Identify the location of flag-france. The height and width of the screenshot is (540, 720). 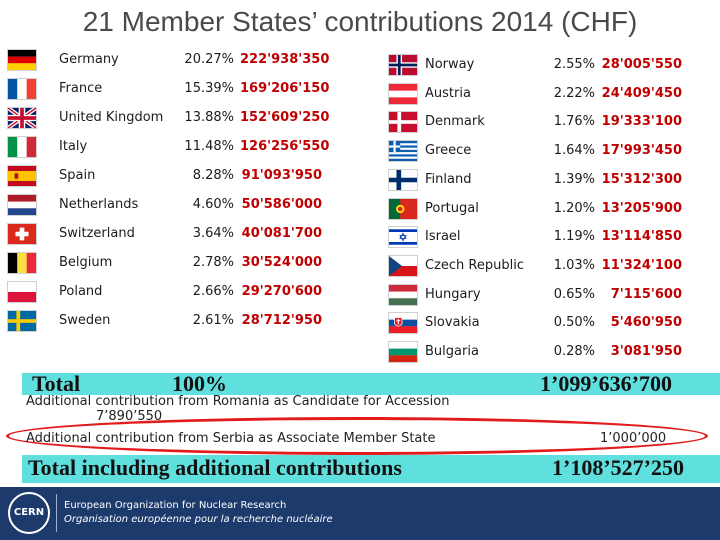
(22, 89).